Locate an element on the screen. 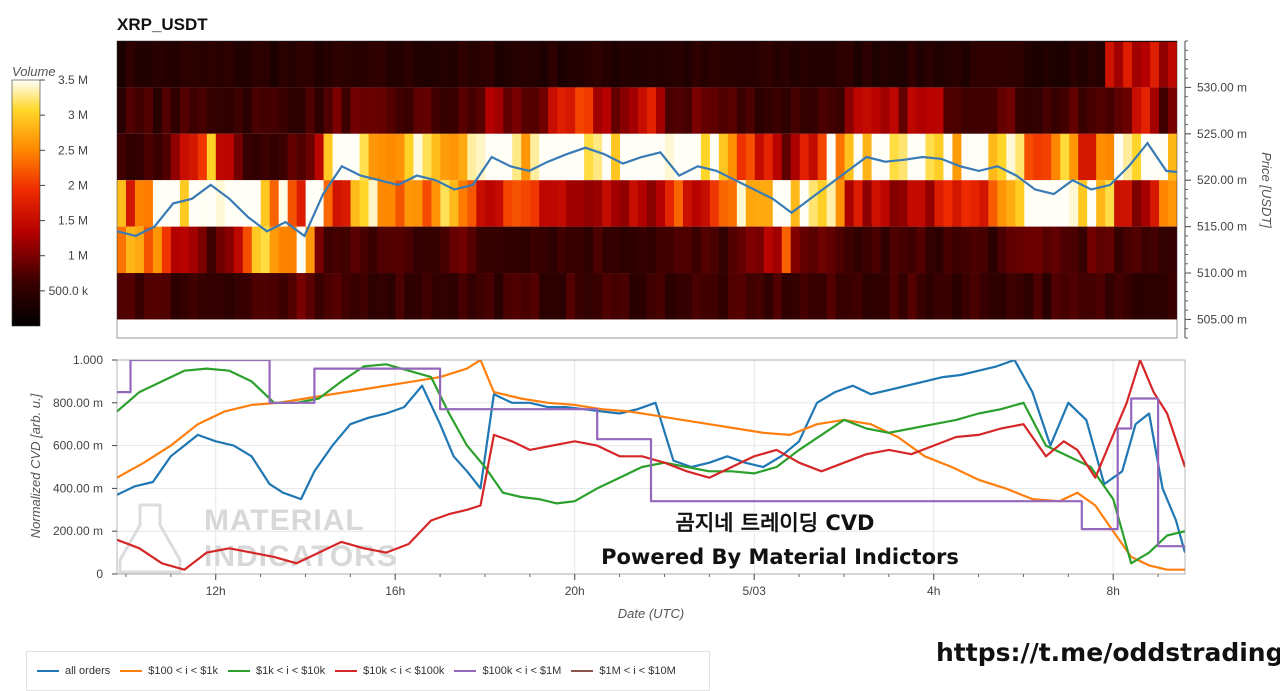 This screenshot has height=691, width=1280. legend-item: $1k < i < $10k is located at coordinates (276, 671).